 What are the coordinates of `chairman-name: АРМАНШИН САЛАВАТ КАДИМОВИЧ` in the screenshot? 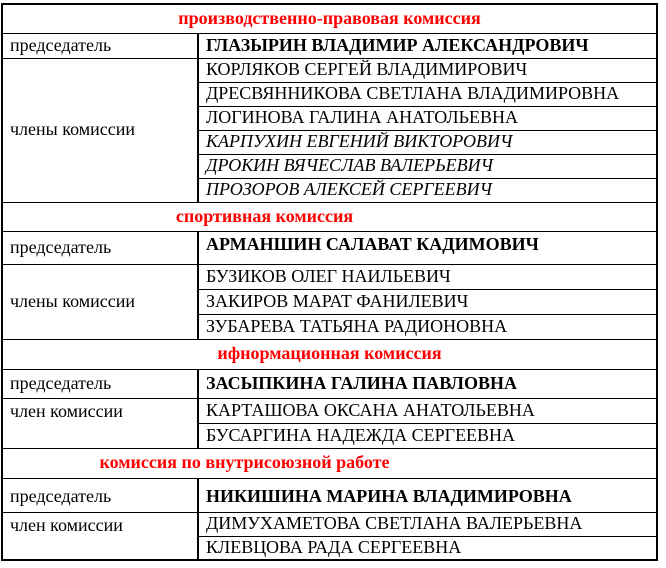 It's located at (427, 247).